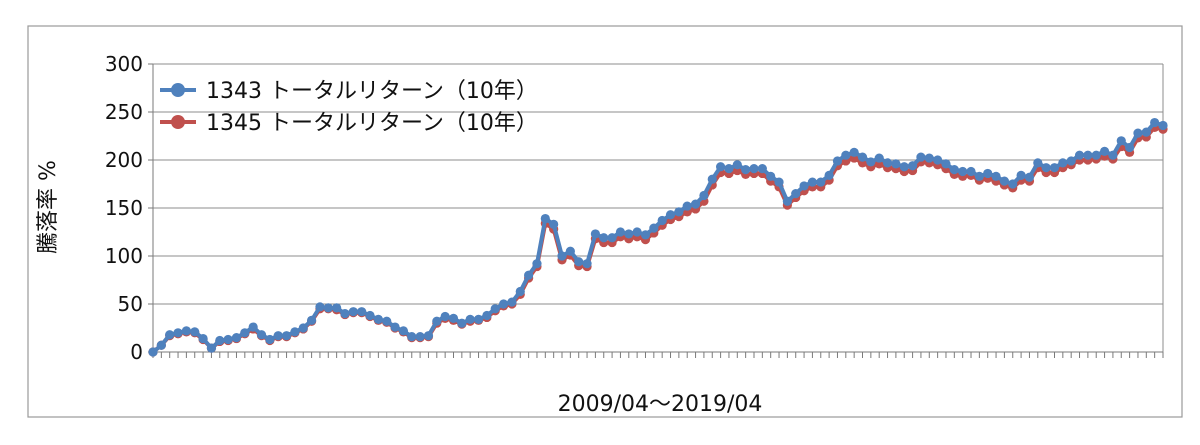  Describe the element at coordinates (372, 91) in the screenshot. I see `legend-label: 1343 トータルリターン（10年）` at that location.